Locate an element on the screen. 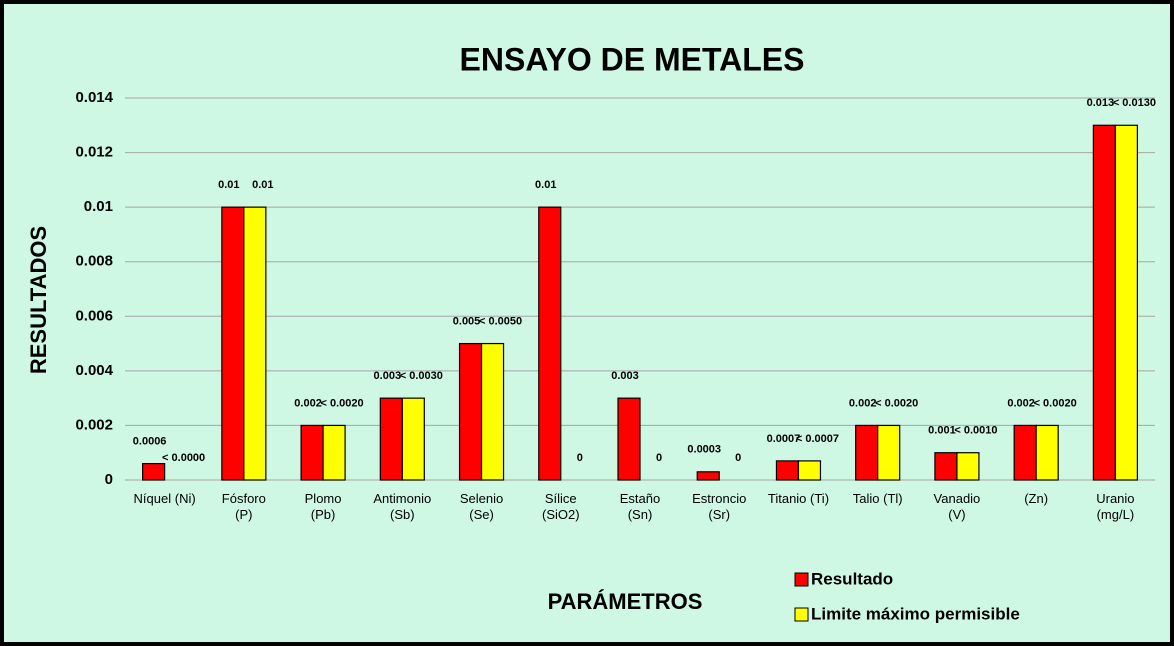  y-tick-label: 0.002 is located at coordinates (94, 424).